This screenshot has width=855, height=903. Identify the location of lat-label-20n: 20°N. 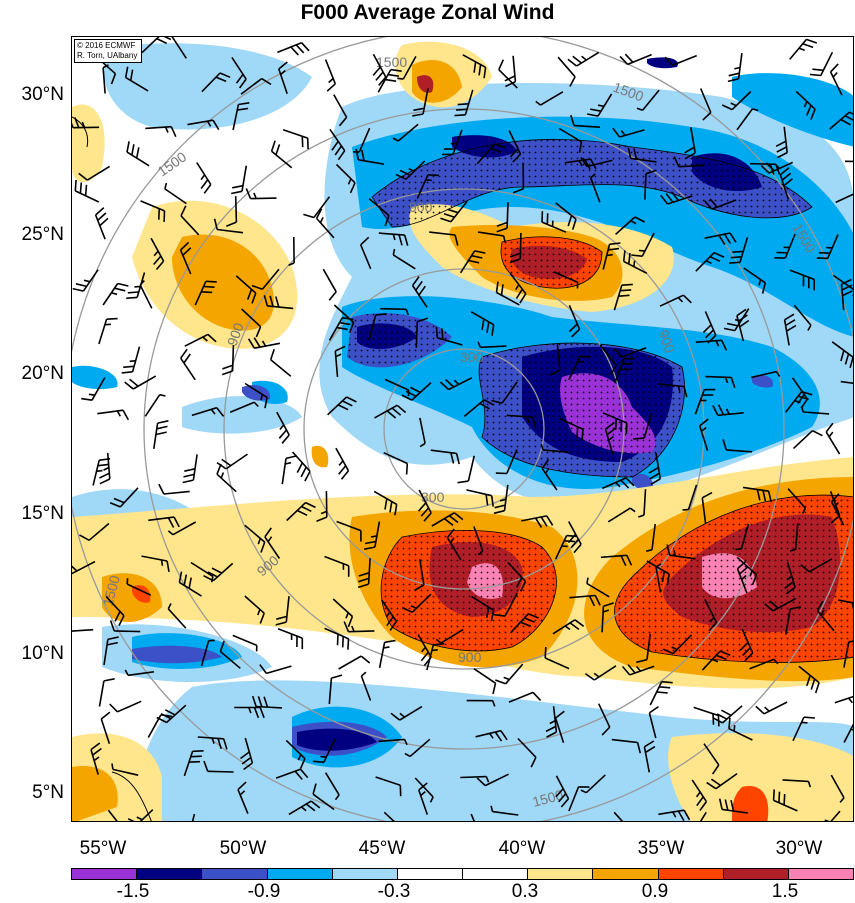
(32, 374).